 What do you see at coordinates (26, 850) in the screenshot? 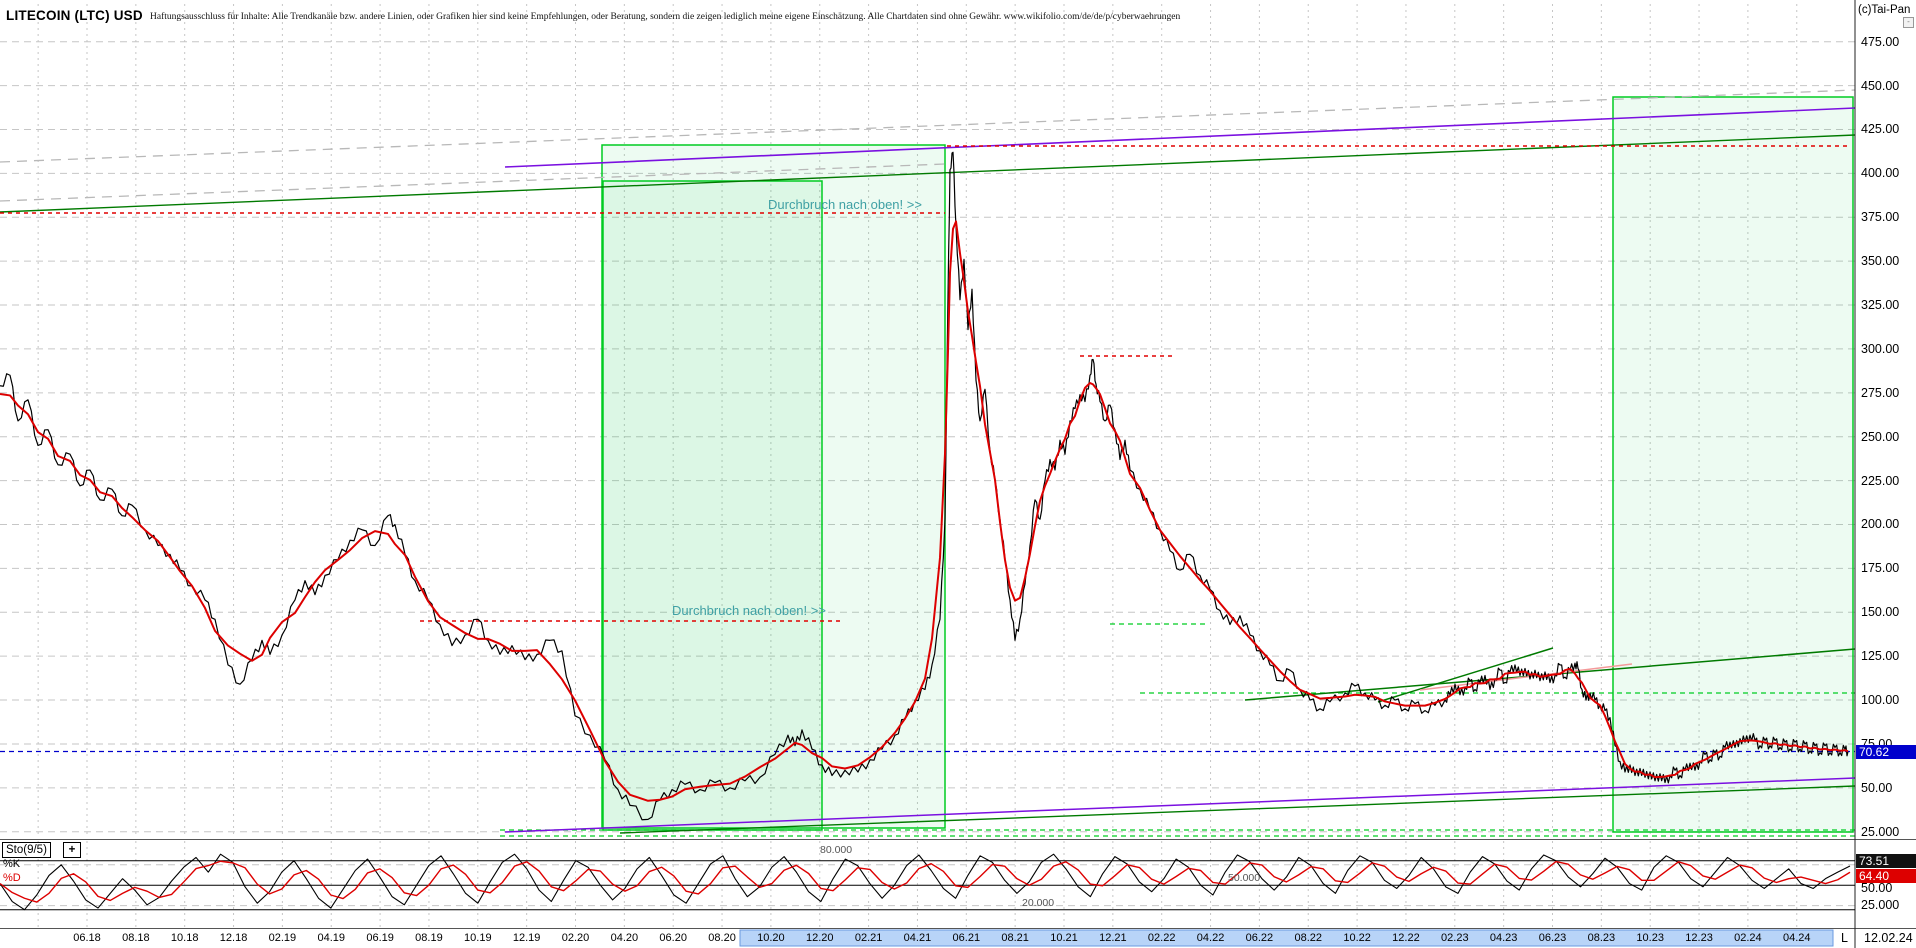
I see `indicator-name-box: Sto(9/5)` at bounding box center [26, 850].